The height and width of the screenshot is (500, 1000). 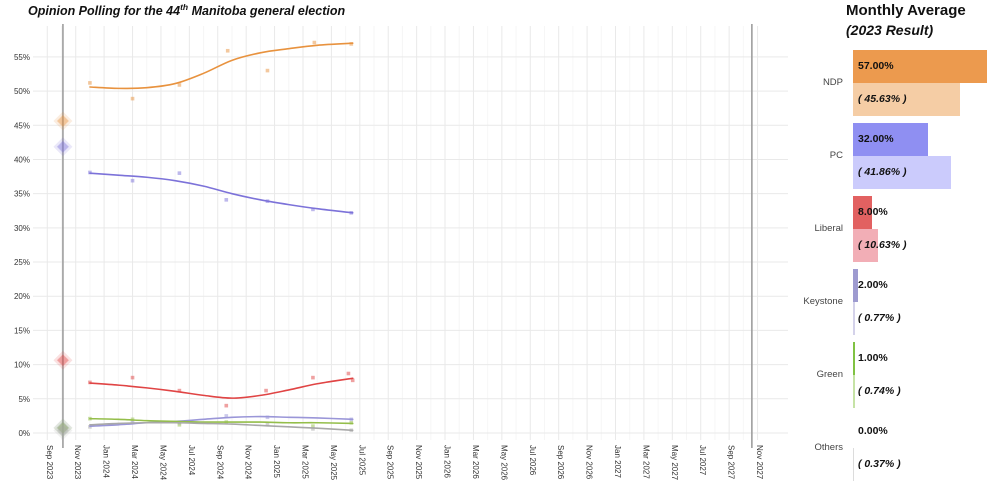 What do you see at coordinates (882, 99) in the screenshot?
I see `result-2023-value: ( 45.63% )` at bounding box center [882, 99].